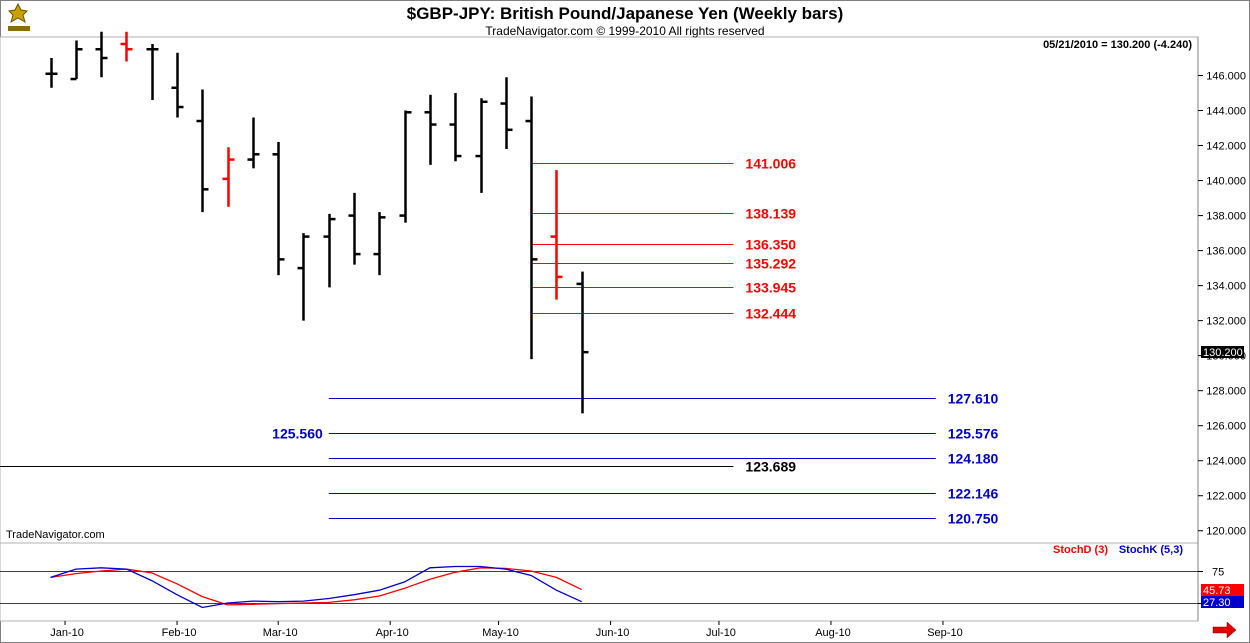 Image resolution: width=1250 pixels, height=643 pixels. I want to click on level-label: 125.576, so click(973, 434).